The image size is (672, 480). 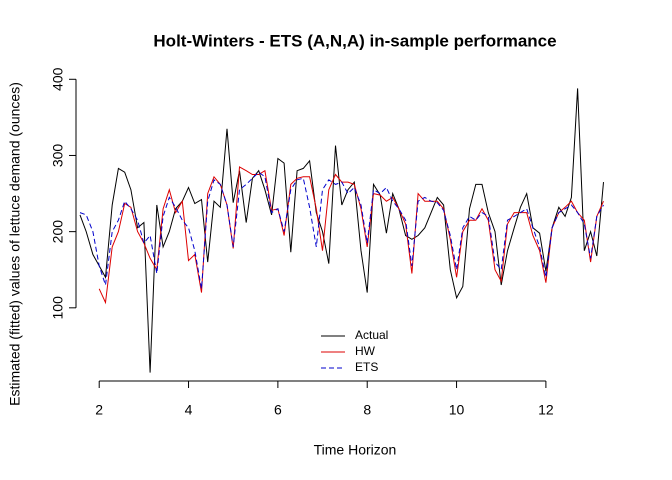 What do you see at coordinates (457, 410) in the screenshot?
I see `x-tick-label: 10` at bounding box center [457, 410].